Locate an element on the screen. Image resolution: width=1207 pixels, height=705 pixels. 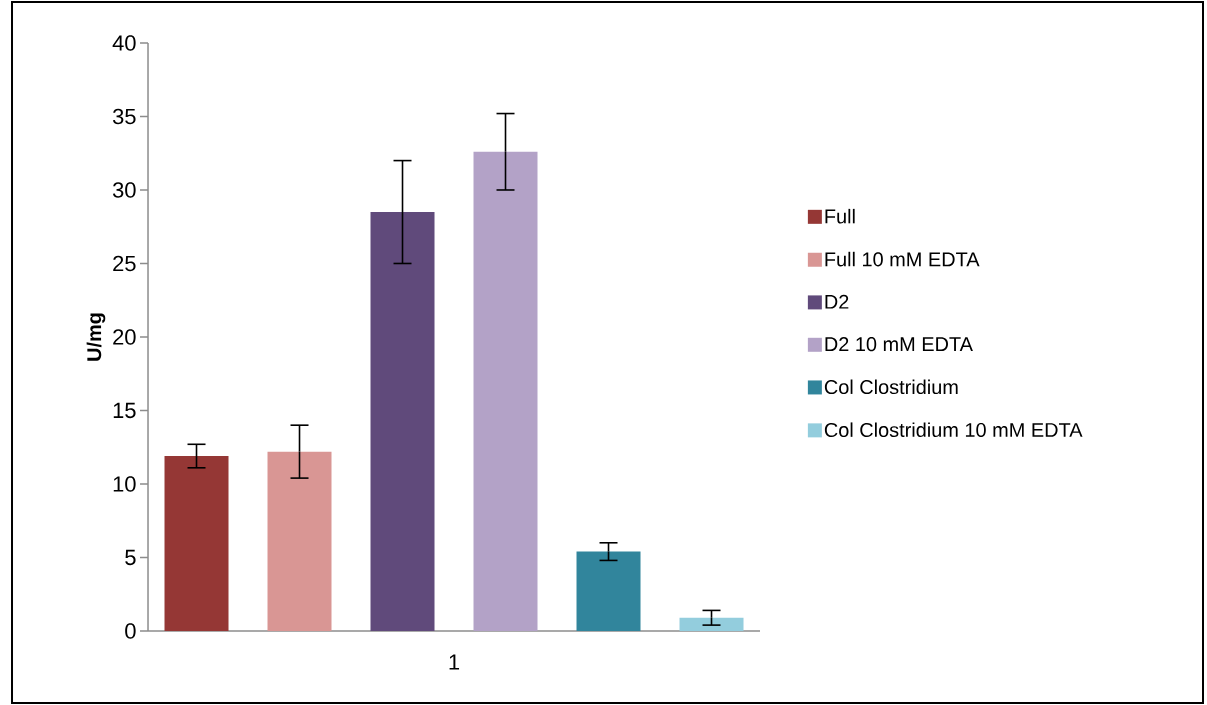
y-axis-title: U/mg is located at coordinates (96, 337).